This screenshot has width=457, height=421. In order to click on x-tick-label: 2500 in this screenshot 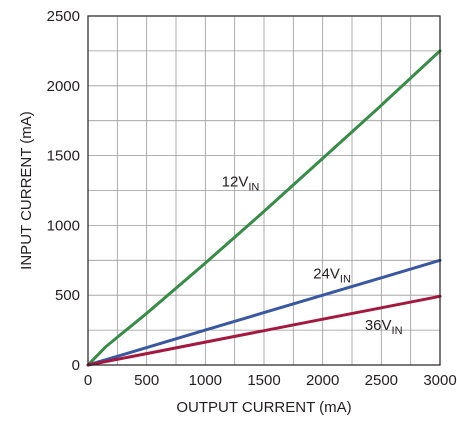, I will do `click(381, 380)`.